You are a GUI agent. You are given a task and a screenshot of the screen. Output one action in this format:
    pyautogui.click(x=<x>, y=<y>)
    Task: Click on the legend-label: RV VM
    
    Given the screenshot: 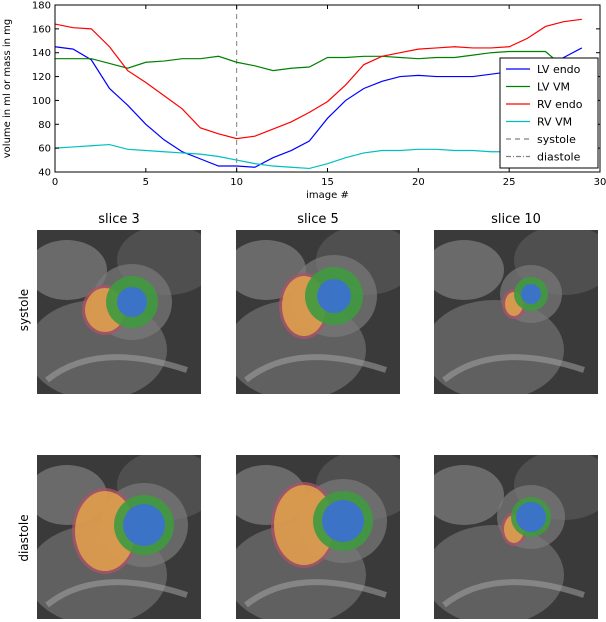 What is the action you would take?
    pyautogui.click(x=554, y=122)
    